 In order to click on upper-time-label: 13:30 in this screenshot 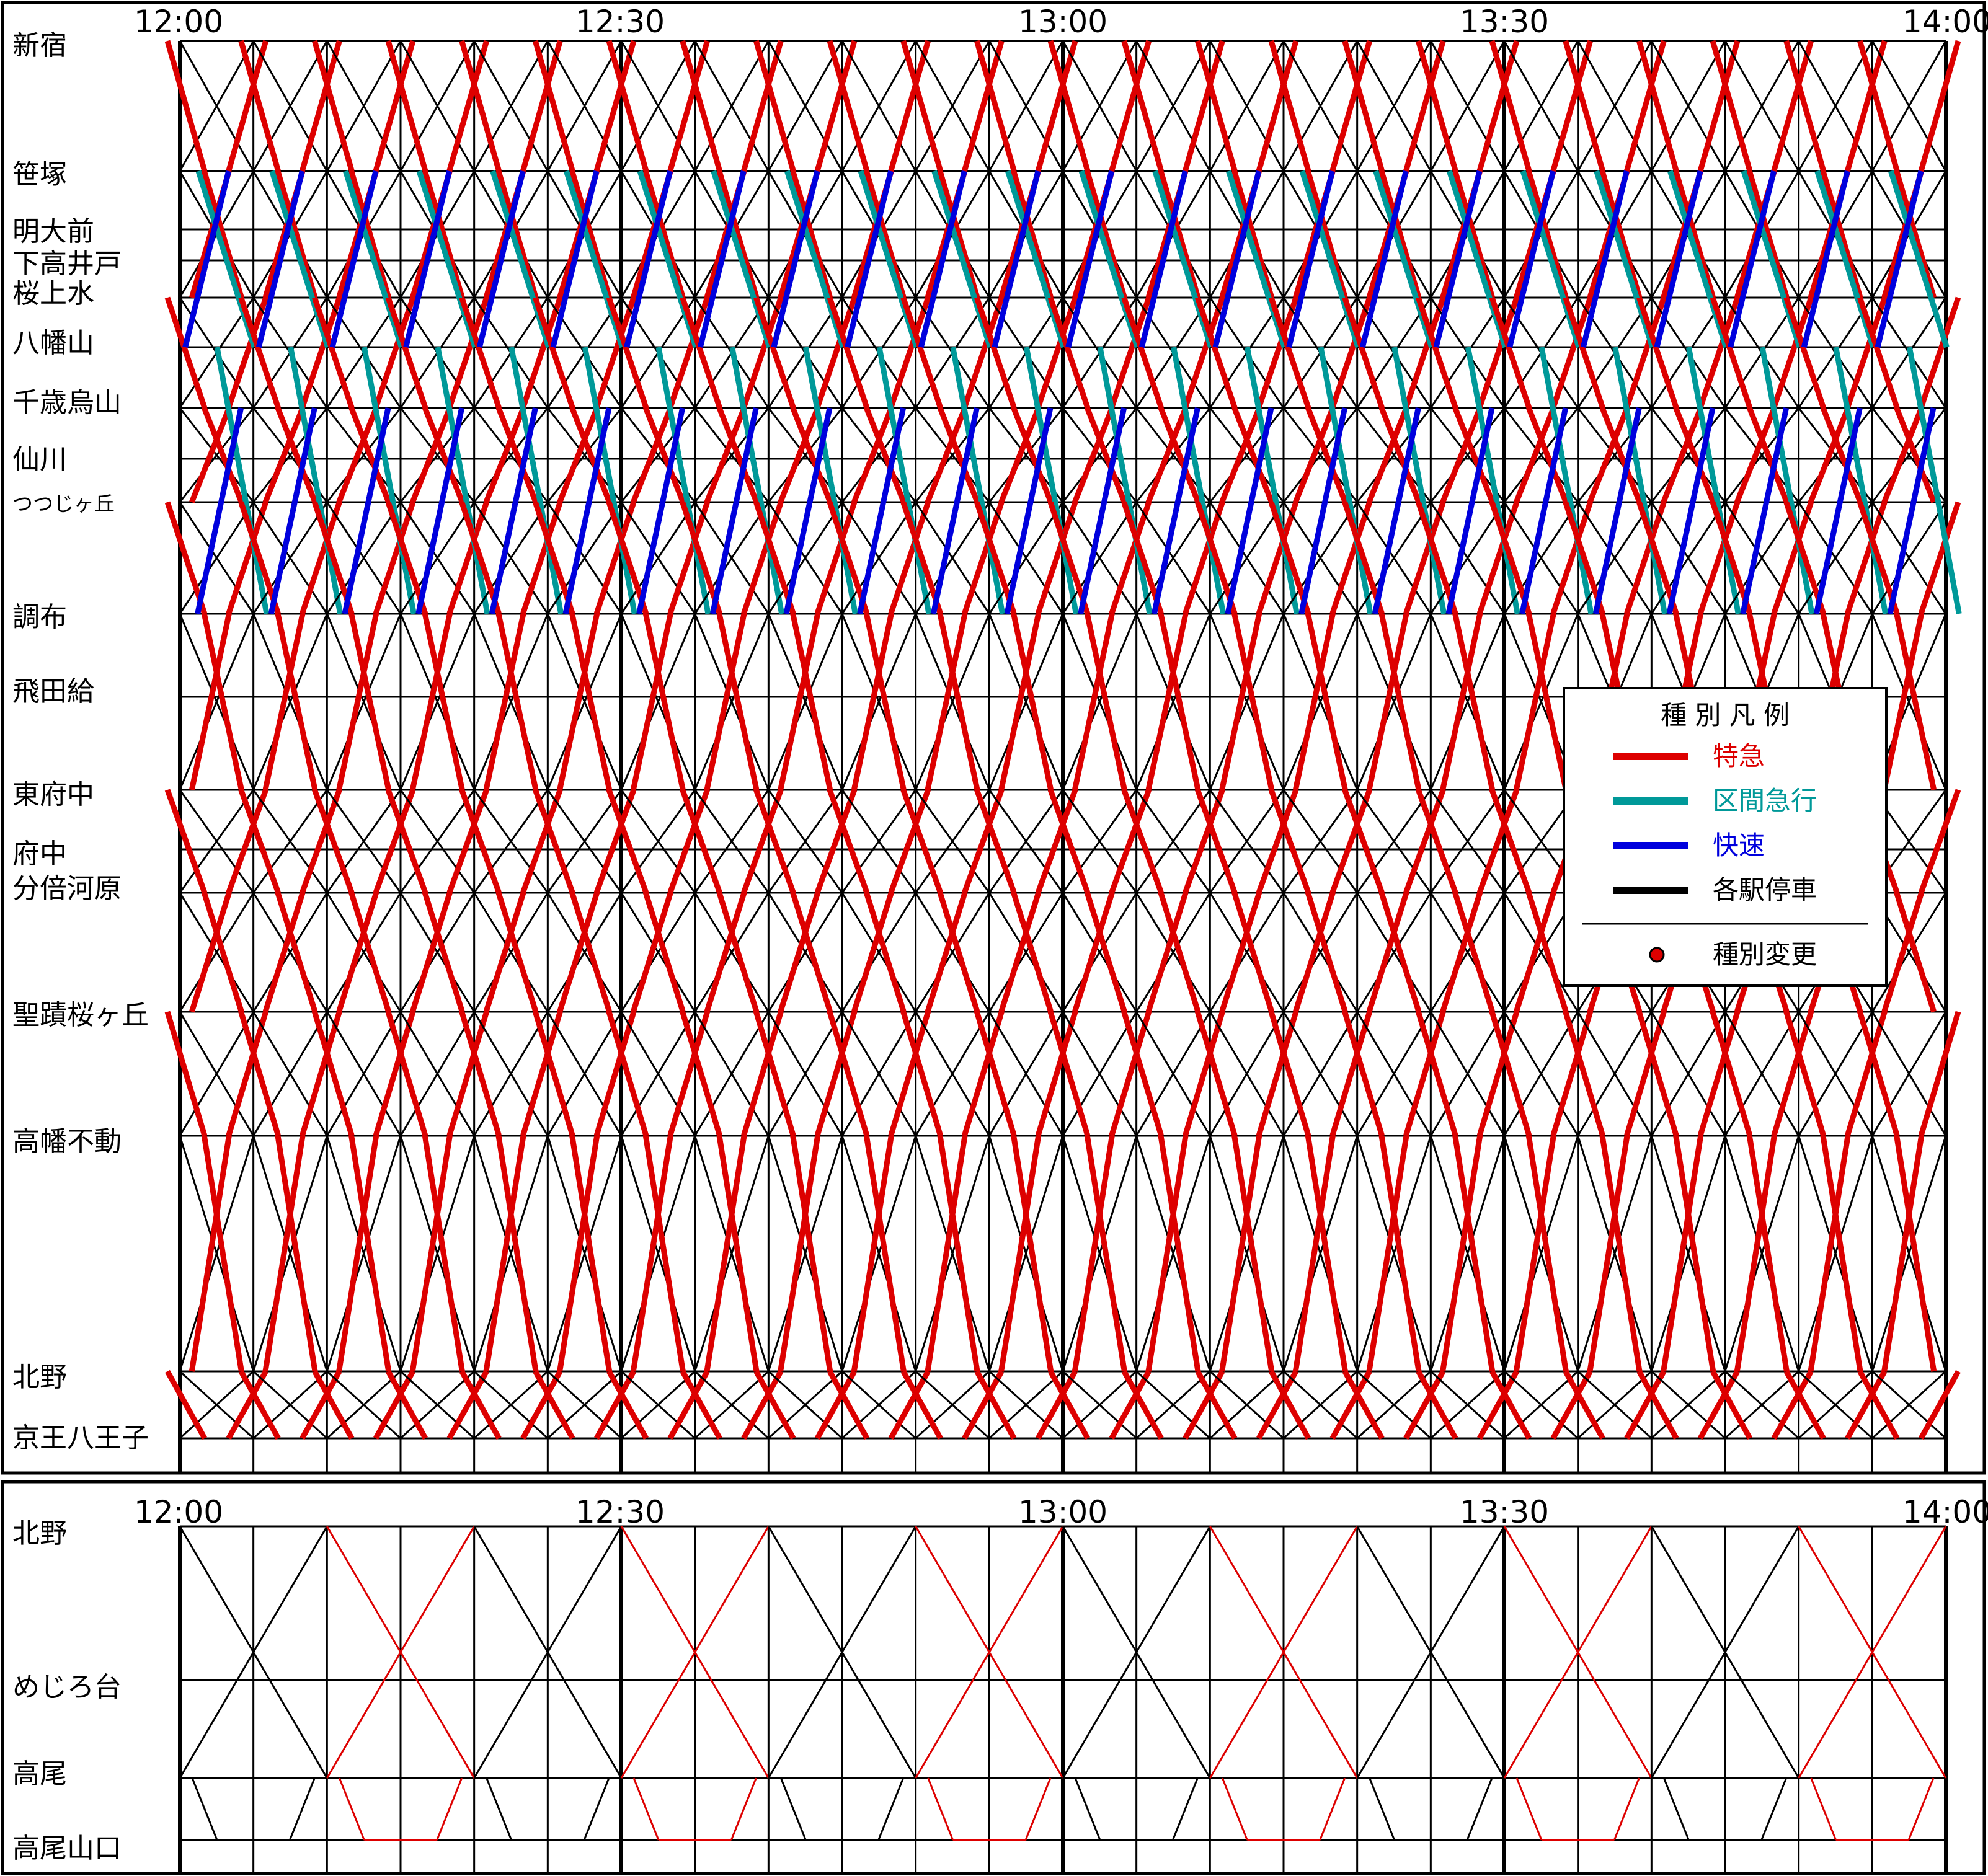, I will do `click(1505, 22)`.